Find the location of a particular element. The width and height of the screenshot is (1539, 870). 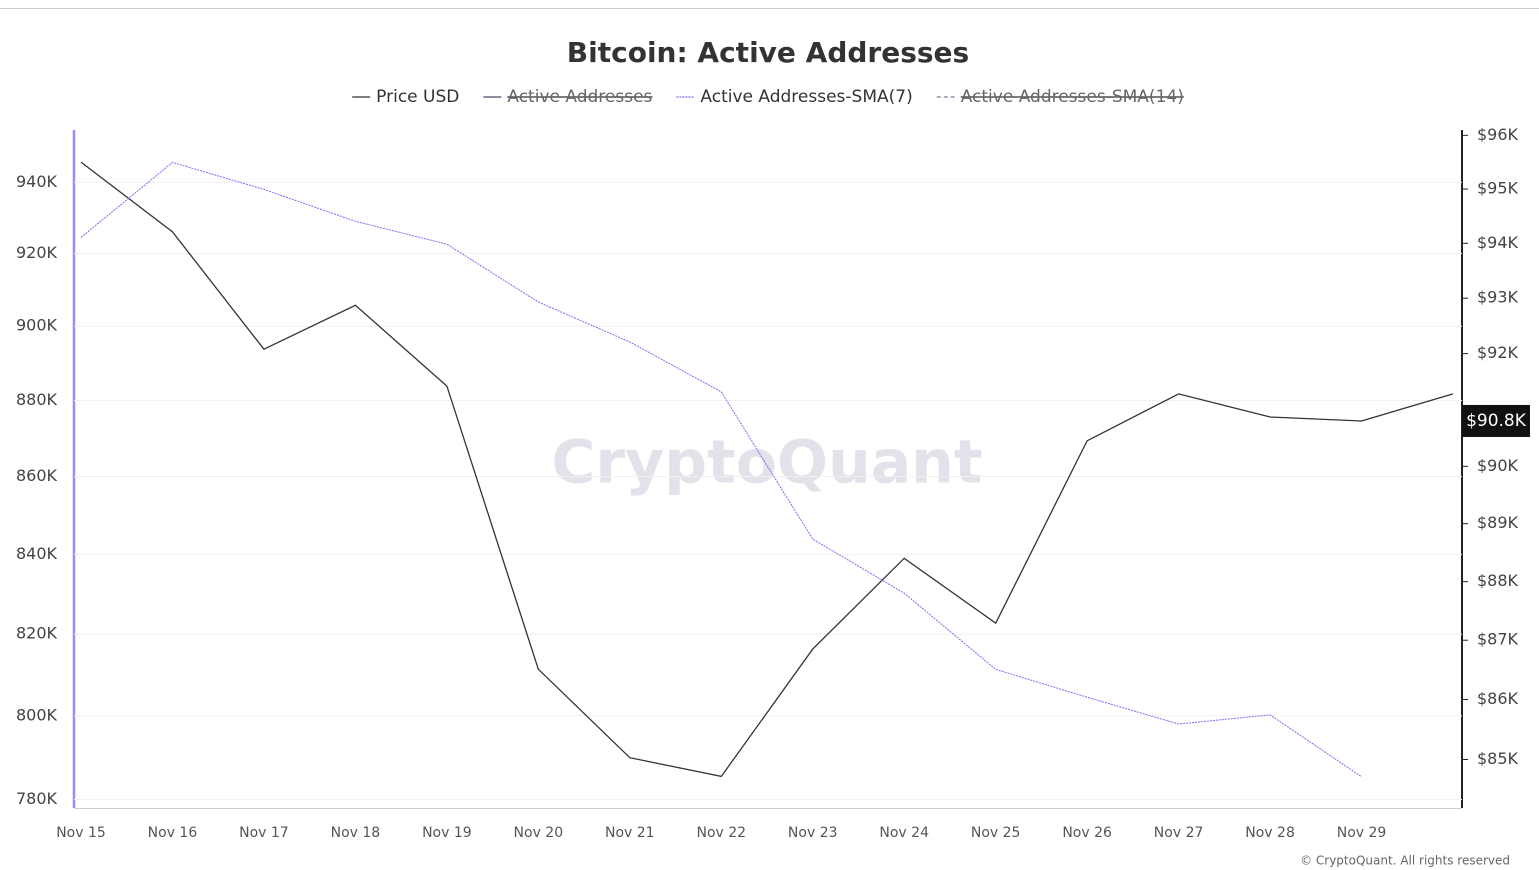

x-tick-label: Nov 15 is located at coordinates (81, 833).